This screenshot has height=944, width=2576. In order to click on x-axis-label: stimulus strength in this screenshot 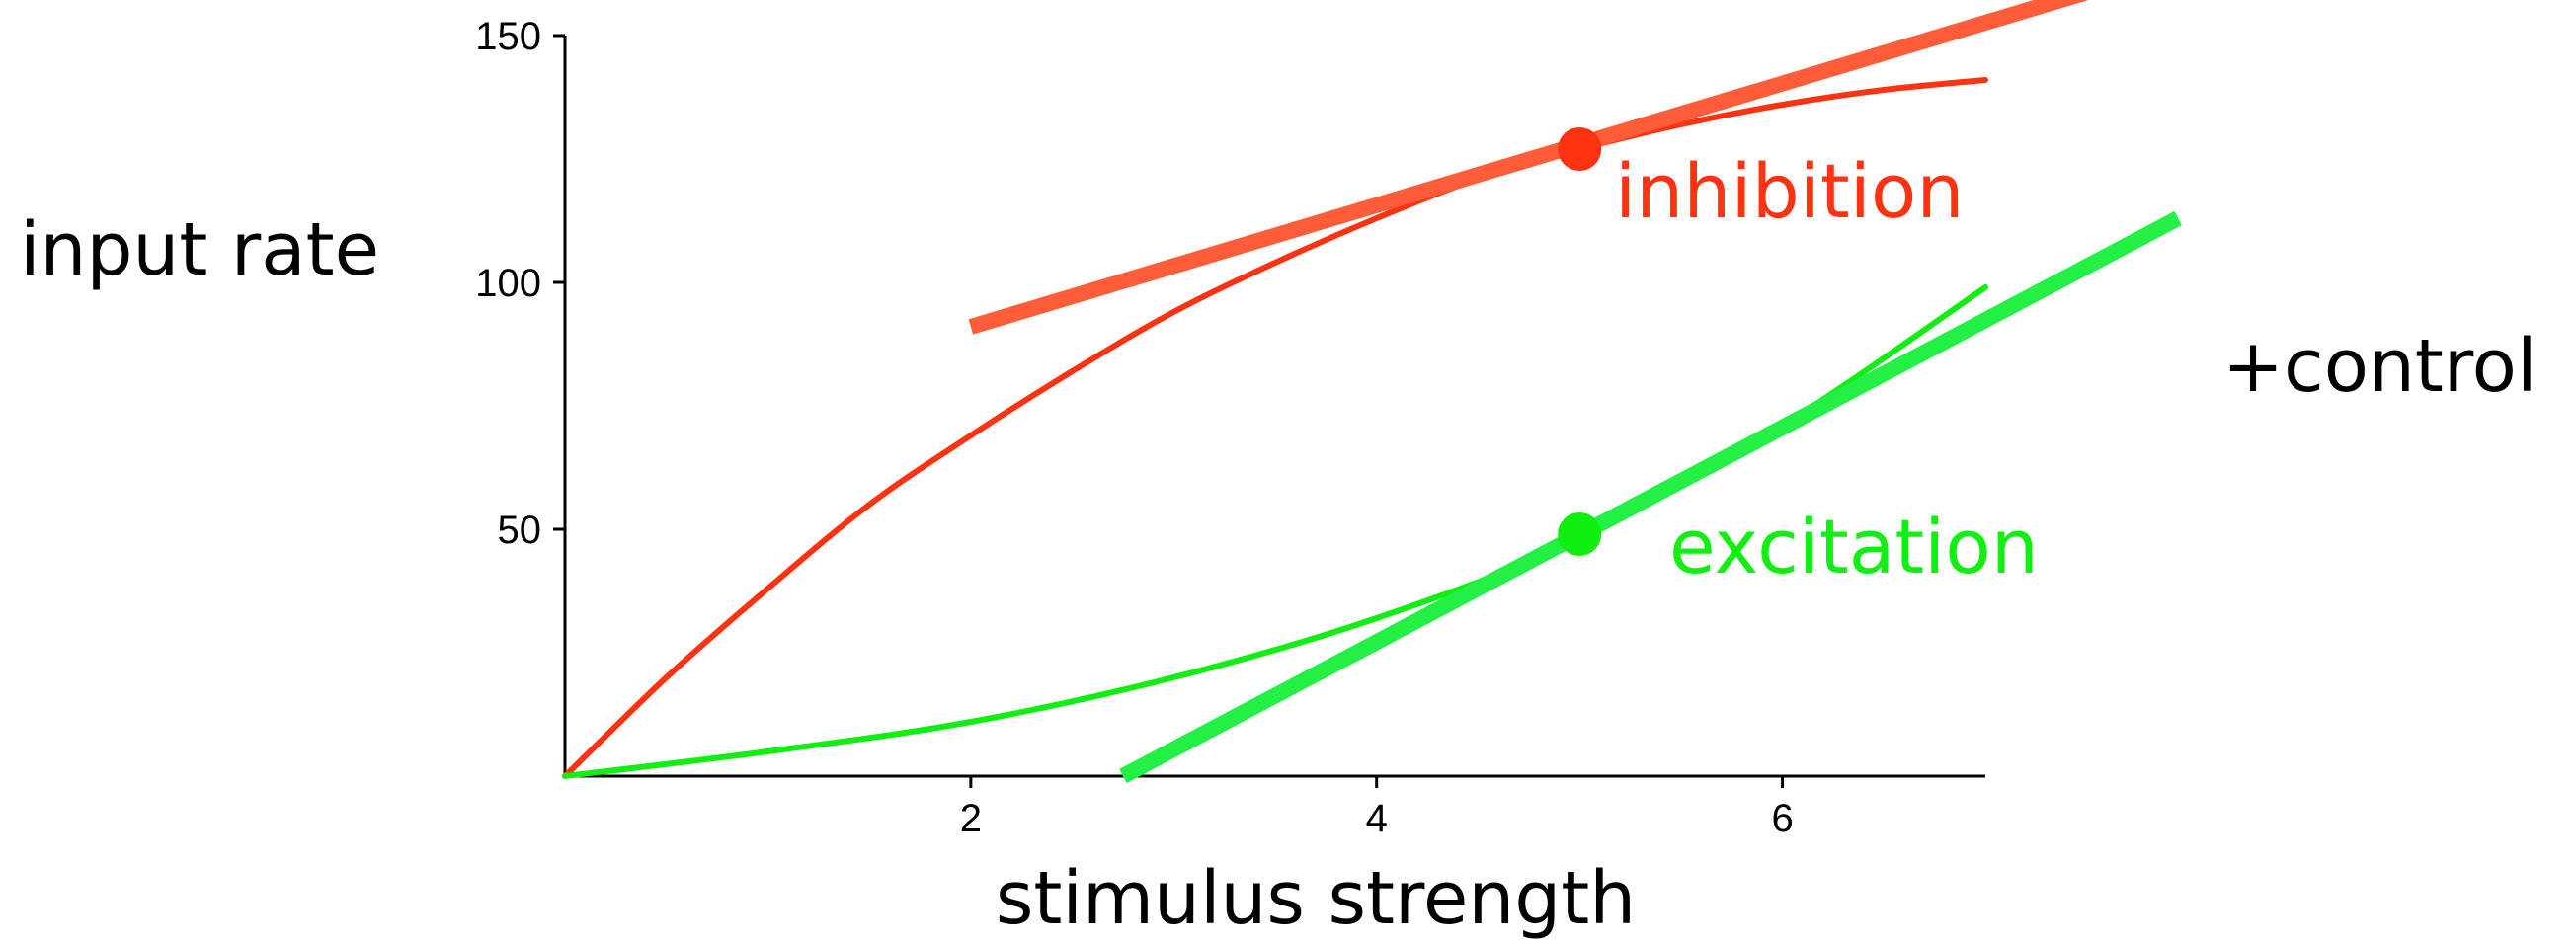, I will do `click(1316, 898)`.